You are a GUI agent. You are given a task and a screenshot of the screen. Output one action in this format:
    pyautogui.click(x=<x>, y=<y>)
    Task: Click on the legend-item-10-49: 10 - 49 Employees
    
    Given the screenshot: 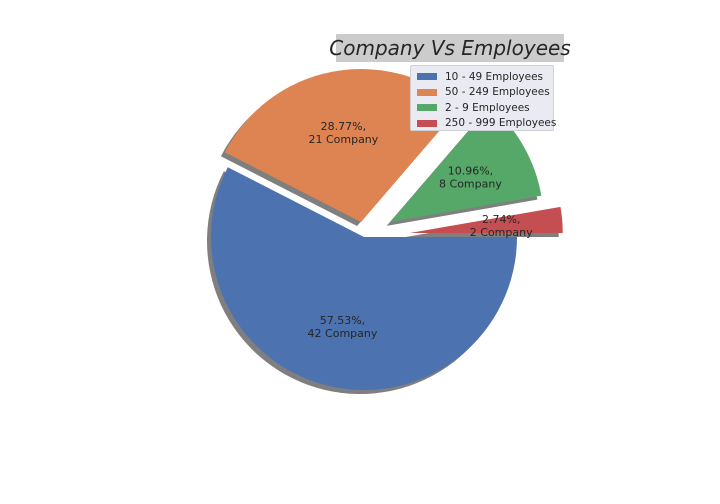 What is the action you would take?
    pyautogui.click(x=485, y=77)
    